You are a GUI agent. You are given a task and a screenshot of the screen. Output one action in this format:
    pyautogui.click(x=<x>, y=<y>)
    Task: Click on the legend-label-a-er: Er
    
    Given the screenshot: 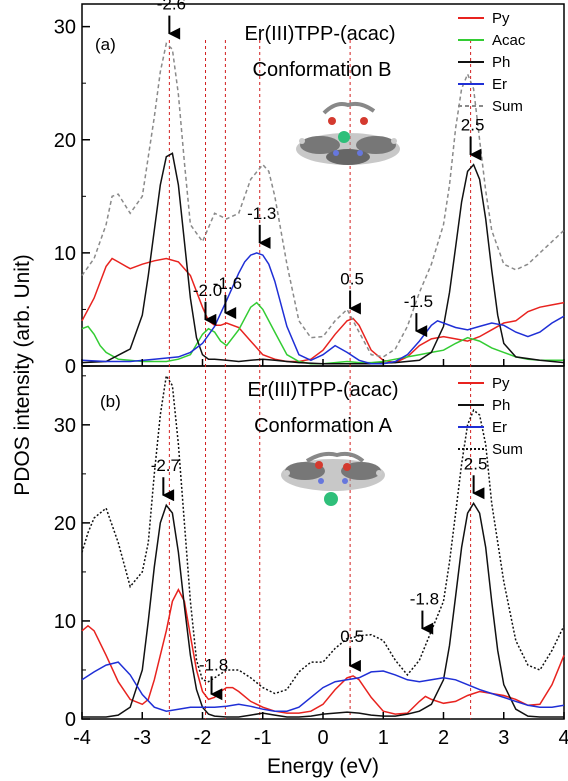 What is the action you would take?
    pyautogui.click(x=499, y=84)
    